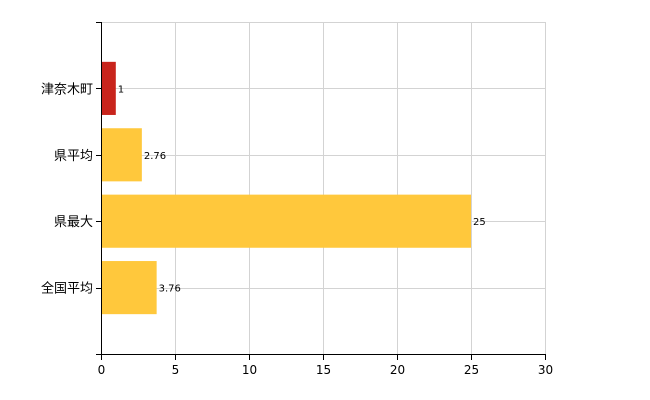 Image resolution: width=650 pixels, height=400 pixels. What do you see at coordinates (323, 370) in the screenshot?
I see `x-tick-label-15: 15` at bounding box center [323, 370].